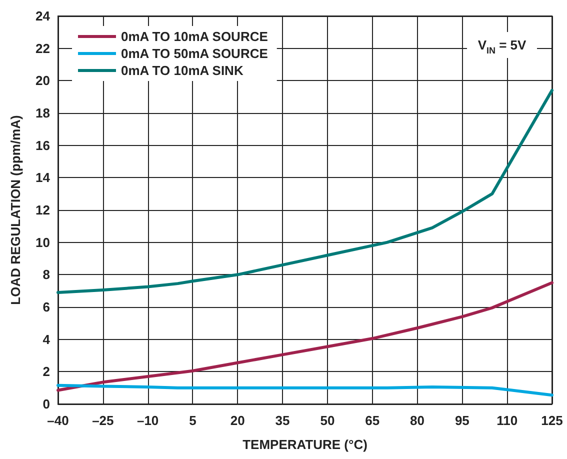 The height and width of the screenshot is (459, 567). Describe the element at coordinates (192, 420) in the screenshot. I see `x-tick-label: 5` at that location.